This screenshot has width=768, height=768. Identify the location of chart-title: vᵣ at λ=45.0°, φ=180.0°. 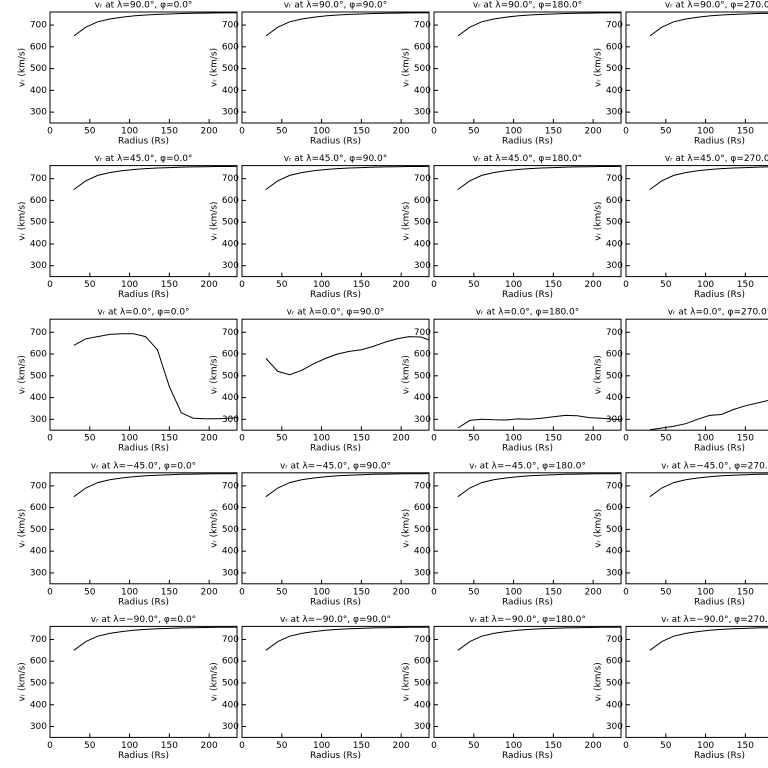
(527, 159).